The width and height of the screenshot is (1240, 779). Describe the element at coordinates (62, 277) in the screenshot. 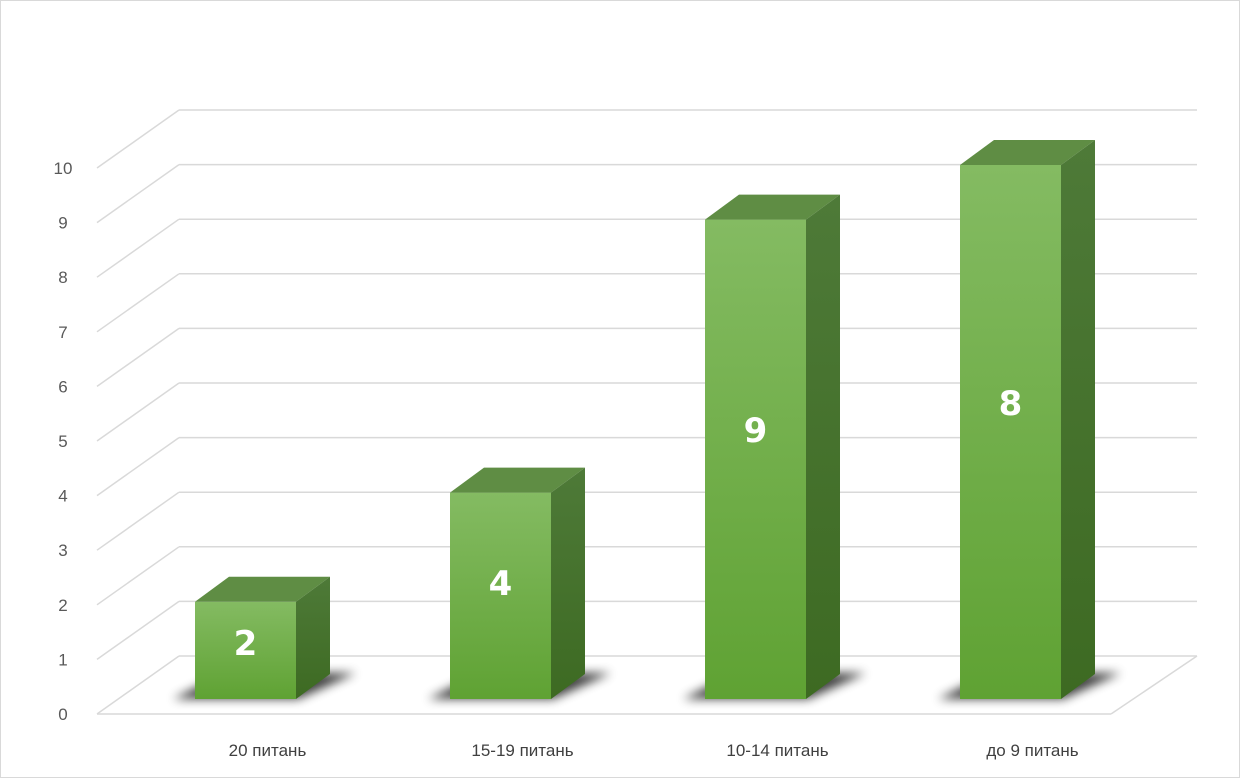

I see `y-tick-label: 8` at that location.